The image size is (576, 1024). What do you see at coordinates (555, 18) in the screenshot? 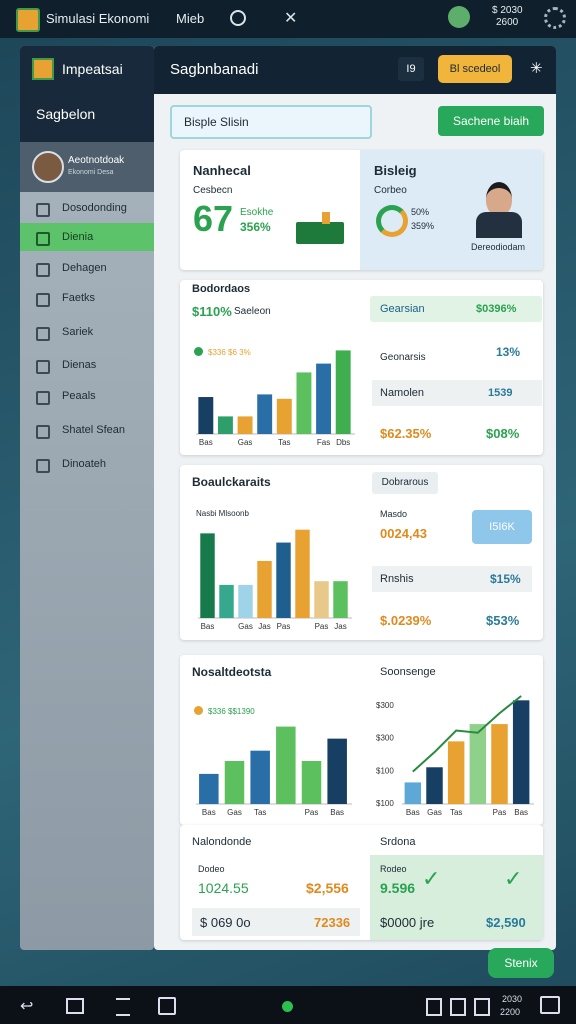
I see `settings-icon` at bounding box center [555, 18].